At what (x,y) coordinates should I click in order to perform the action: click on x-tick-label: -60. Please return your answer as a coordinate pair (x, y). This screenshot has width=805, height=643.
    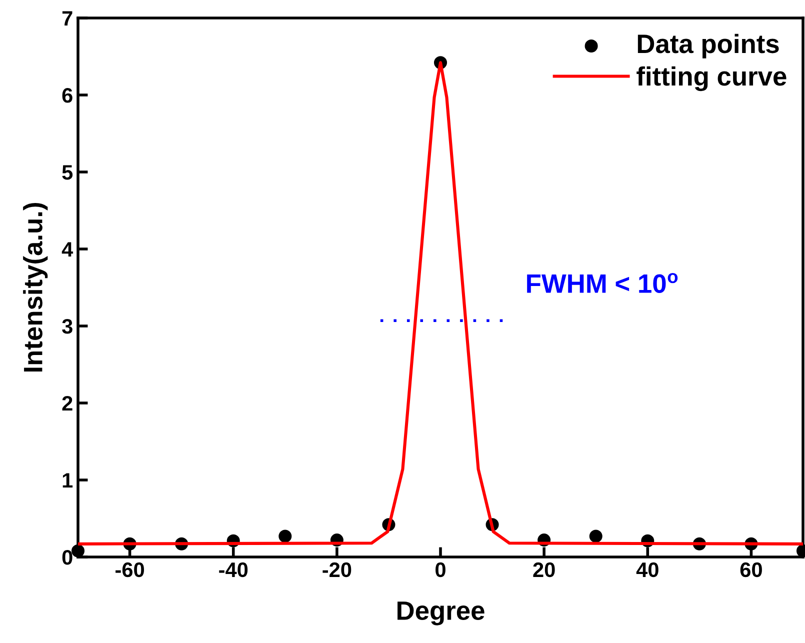
    Looking at the image, I should click on (130, 570).